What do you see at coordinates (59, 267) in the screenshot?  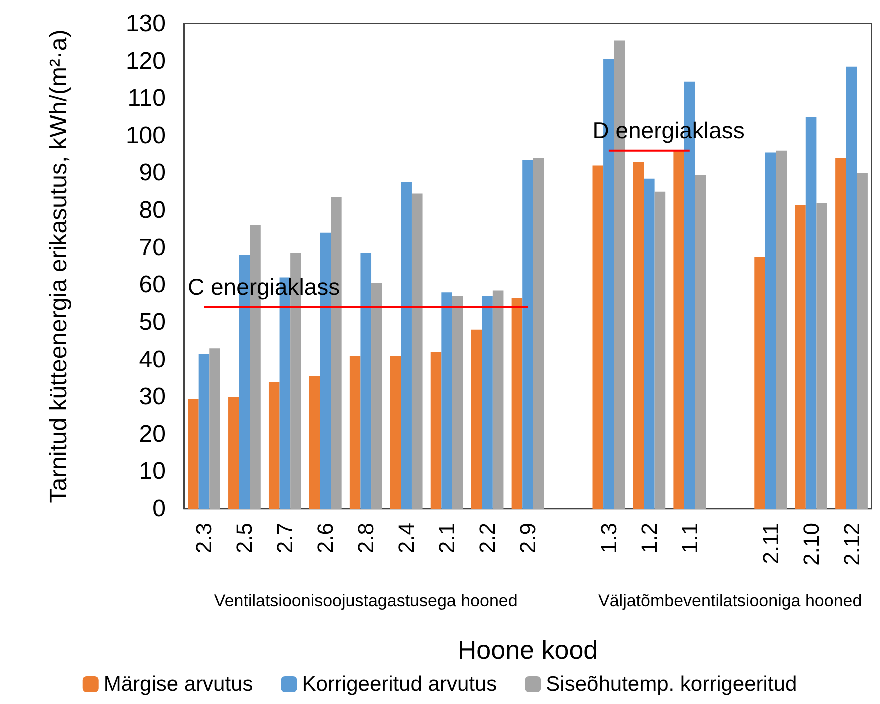 I see `y-axis-title: Tarnitud kütteenergia erikasutus, kWh/(m²·a)` at bounding box center [59, 267].